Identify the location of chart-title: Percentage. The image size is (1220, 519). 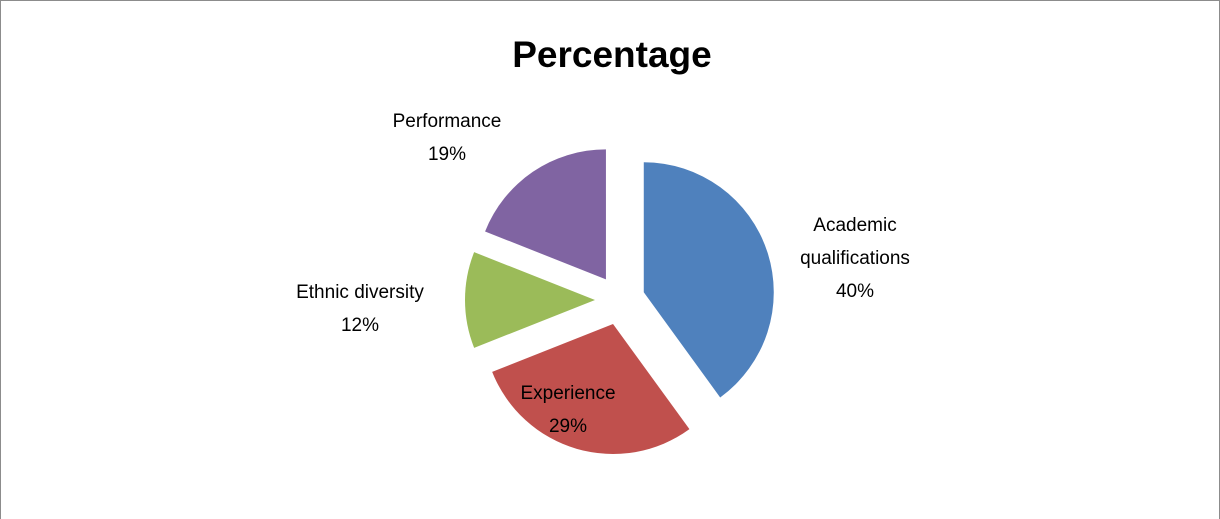
(612, 54).